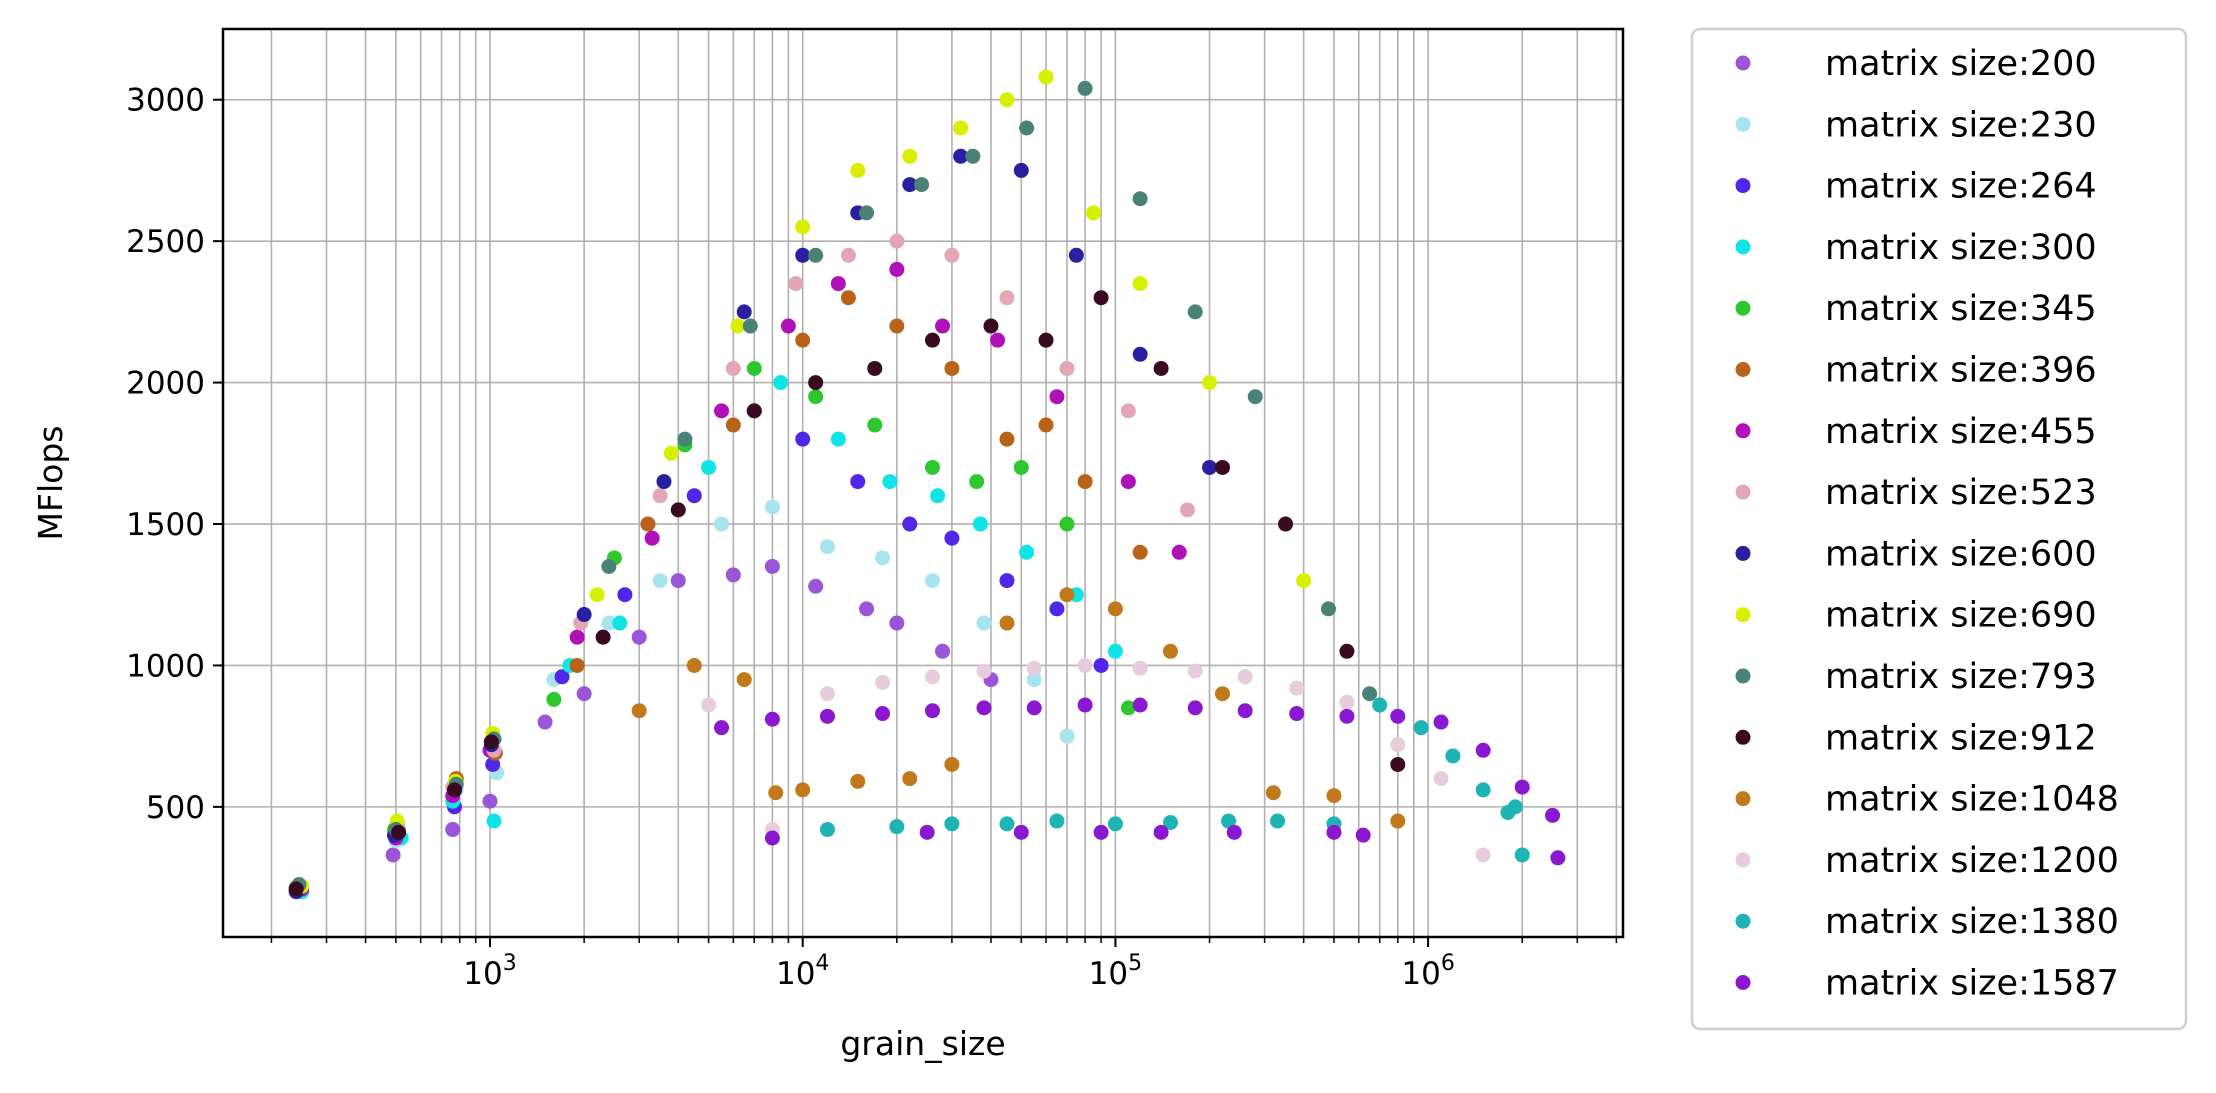 This screenshot has width=2216, height=1093. I want to click on y-tick-label: 500, so click(175, 808).